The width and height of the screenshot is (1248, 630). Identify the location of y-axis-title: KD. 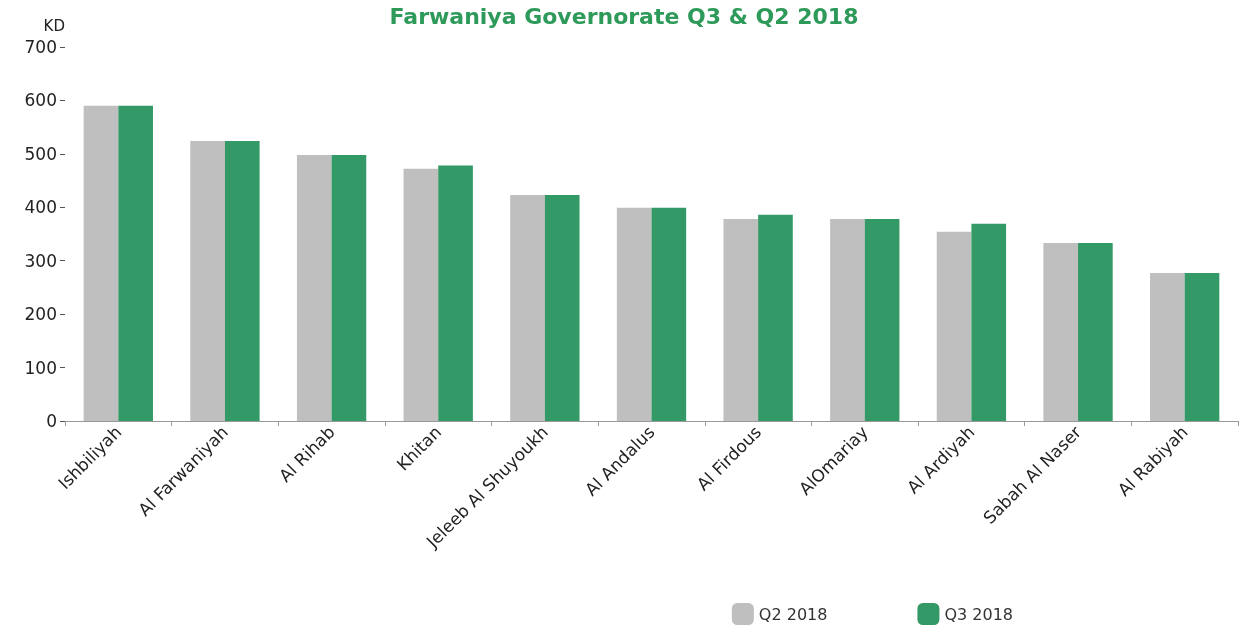
(54, 25).